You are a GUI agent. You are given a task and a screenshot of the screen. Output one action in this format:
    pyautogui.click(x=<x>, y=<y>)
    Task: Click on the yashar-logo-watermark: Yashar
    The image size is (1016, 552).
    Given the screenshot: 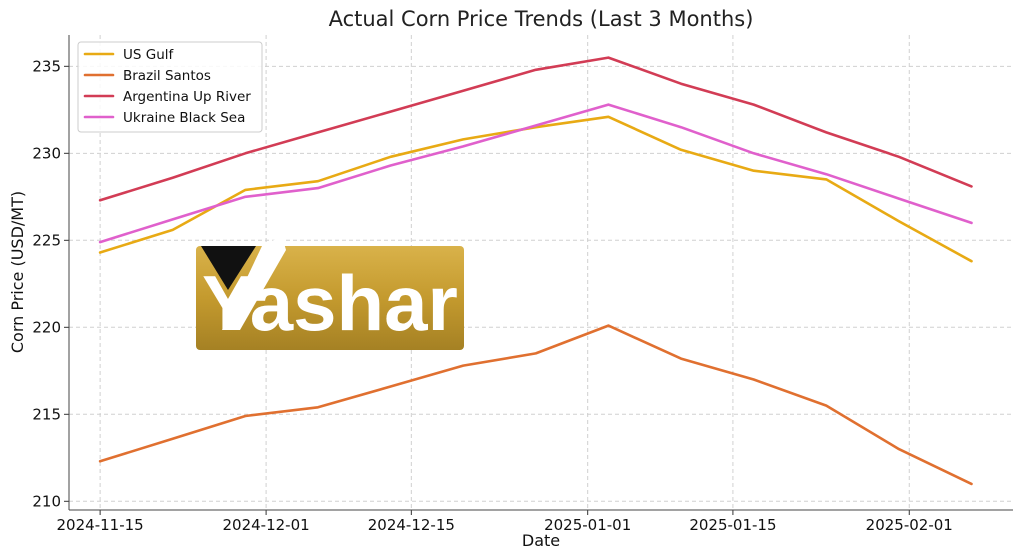 What is the action you would take?
    pyautogui.click(x=330, y=293)
    